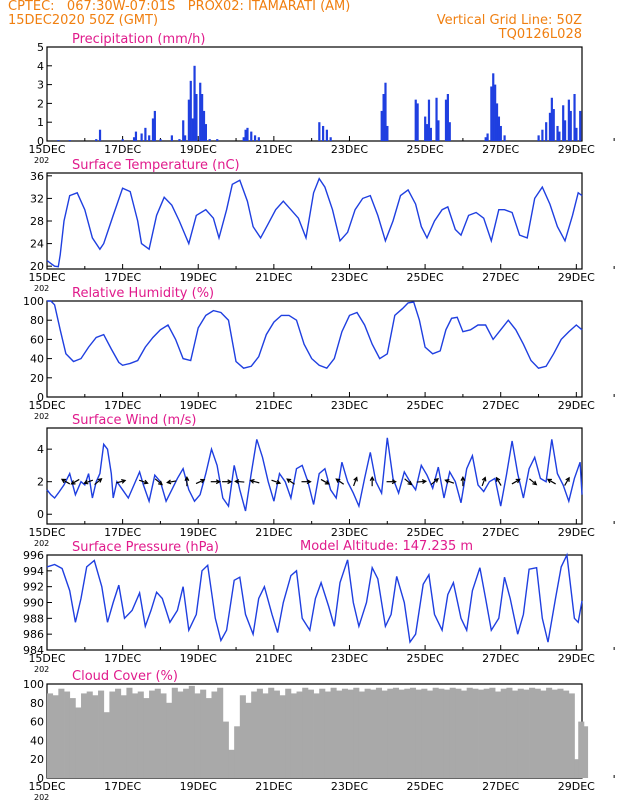  I want to click on y-tick-label: 992, so click(33, 587).